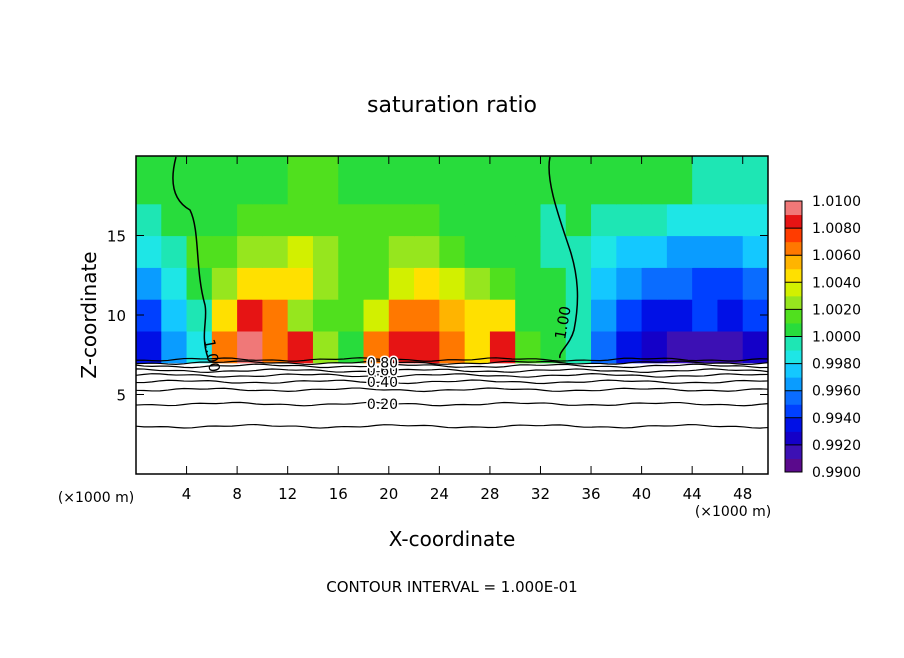 This screenshot has height=658, width=904. Describe the element at coordinates (540, 494) in the screenshot. I see `x-tick-label: 32` at that location.